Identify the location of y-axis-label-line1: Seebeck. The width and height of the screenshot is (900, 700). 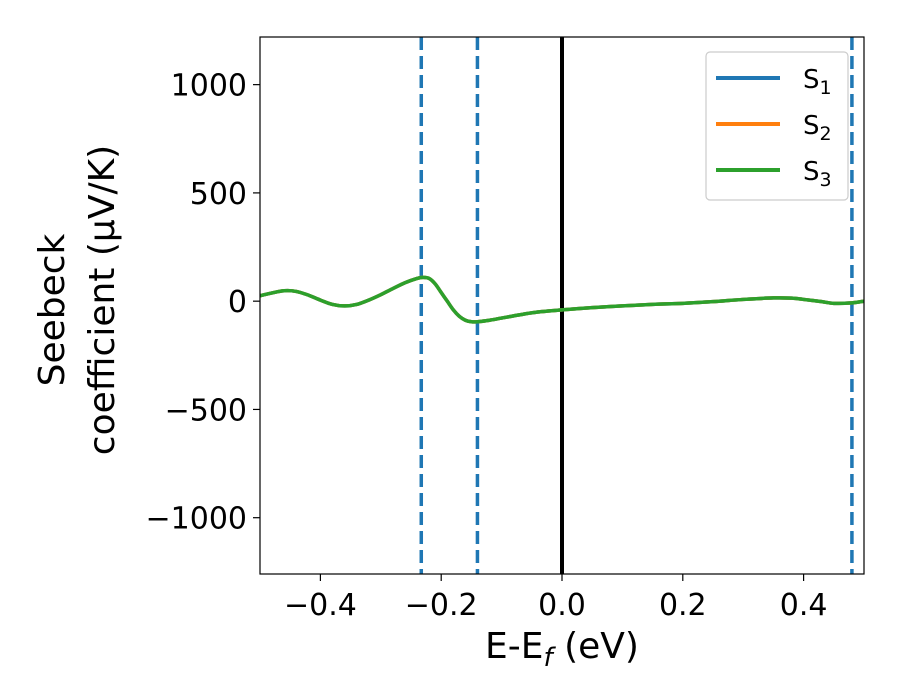
(52, 309).